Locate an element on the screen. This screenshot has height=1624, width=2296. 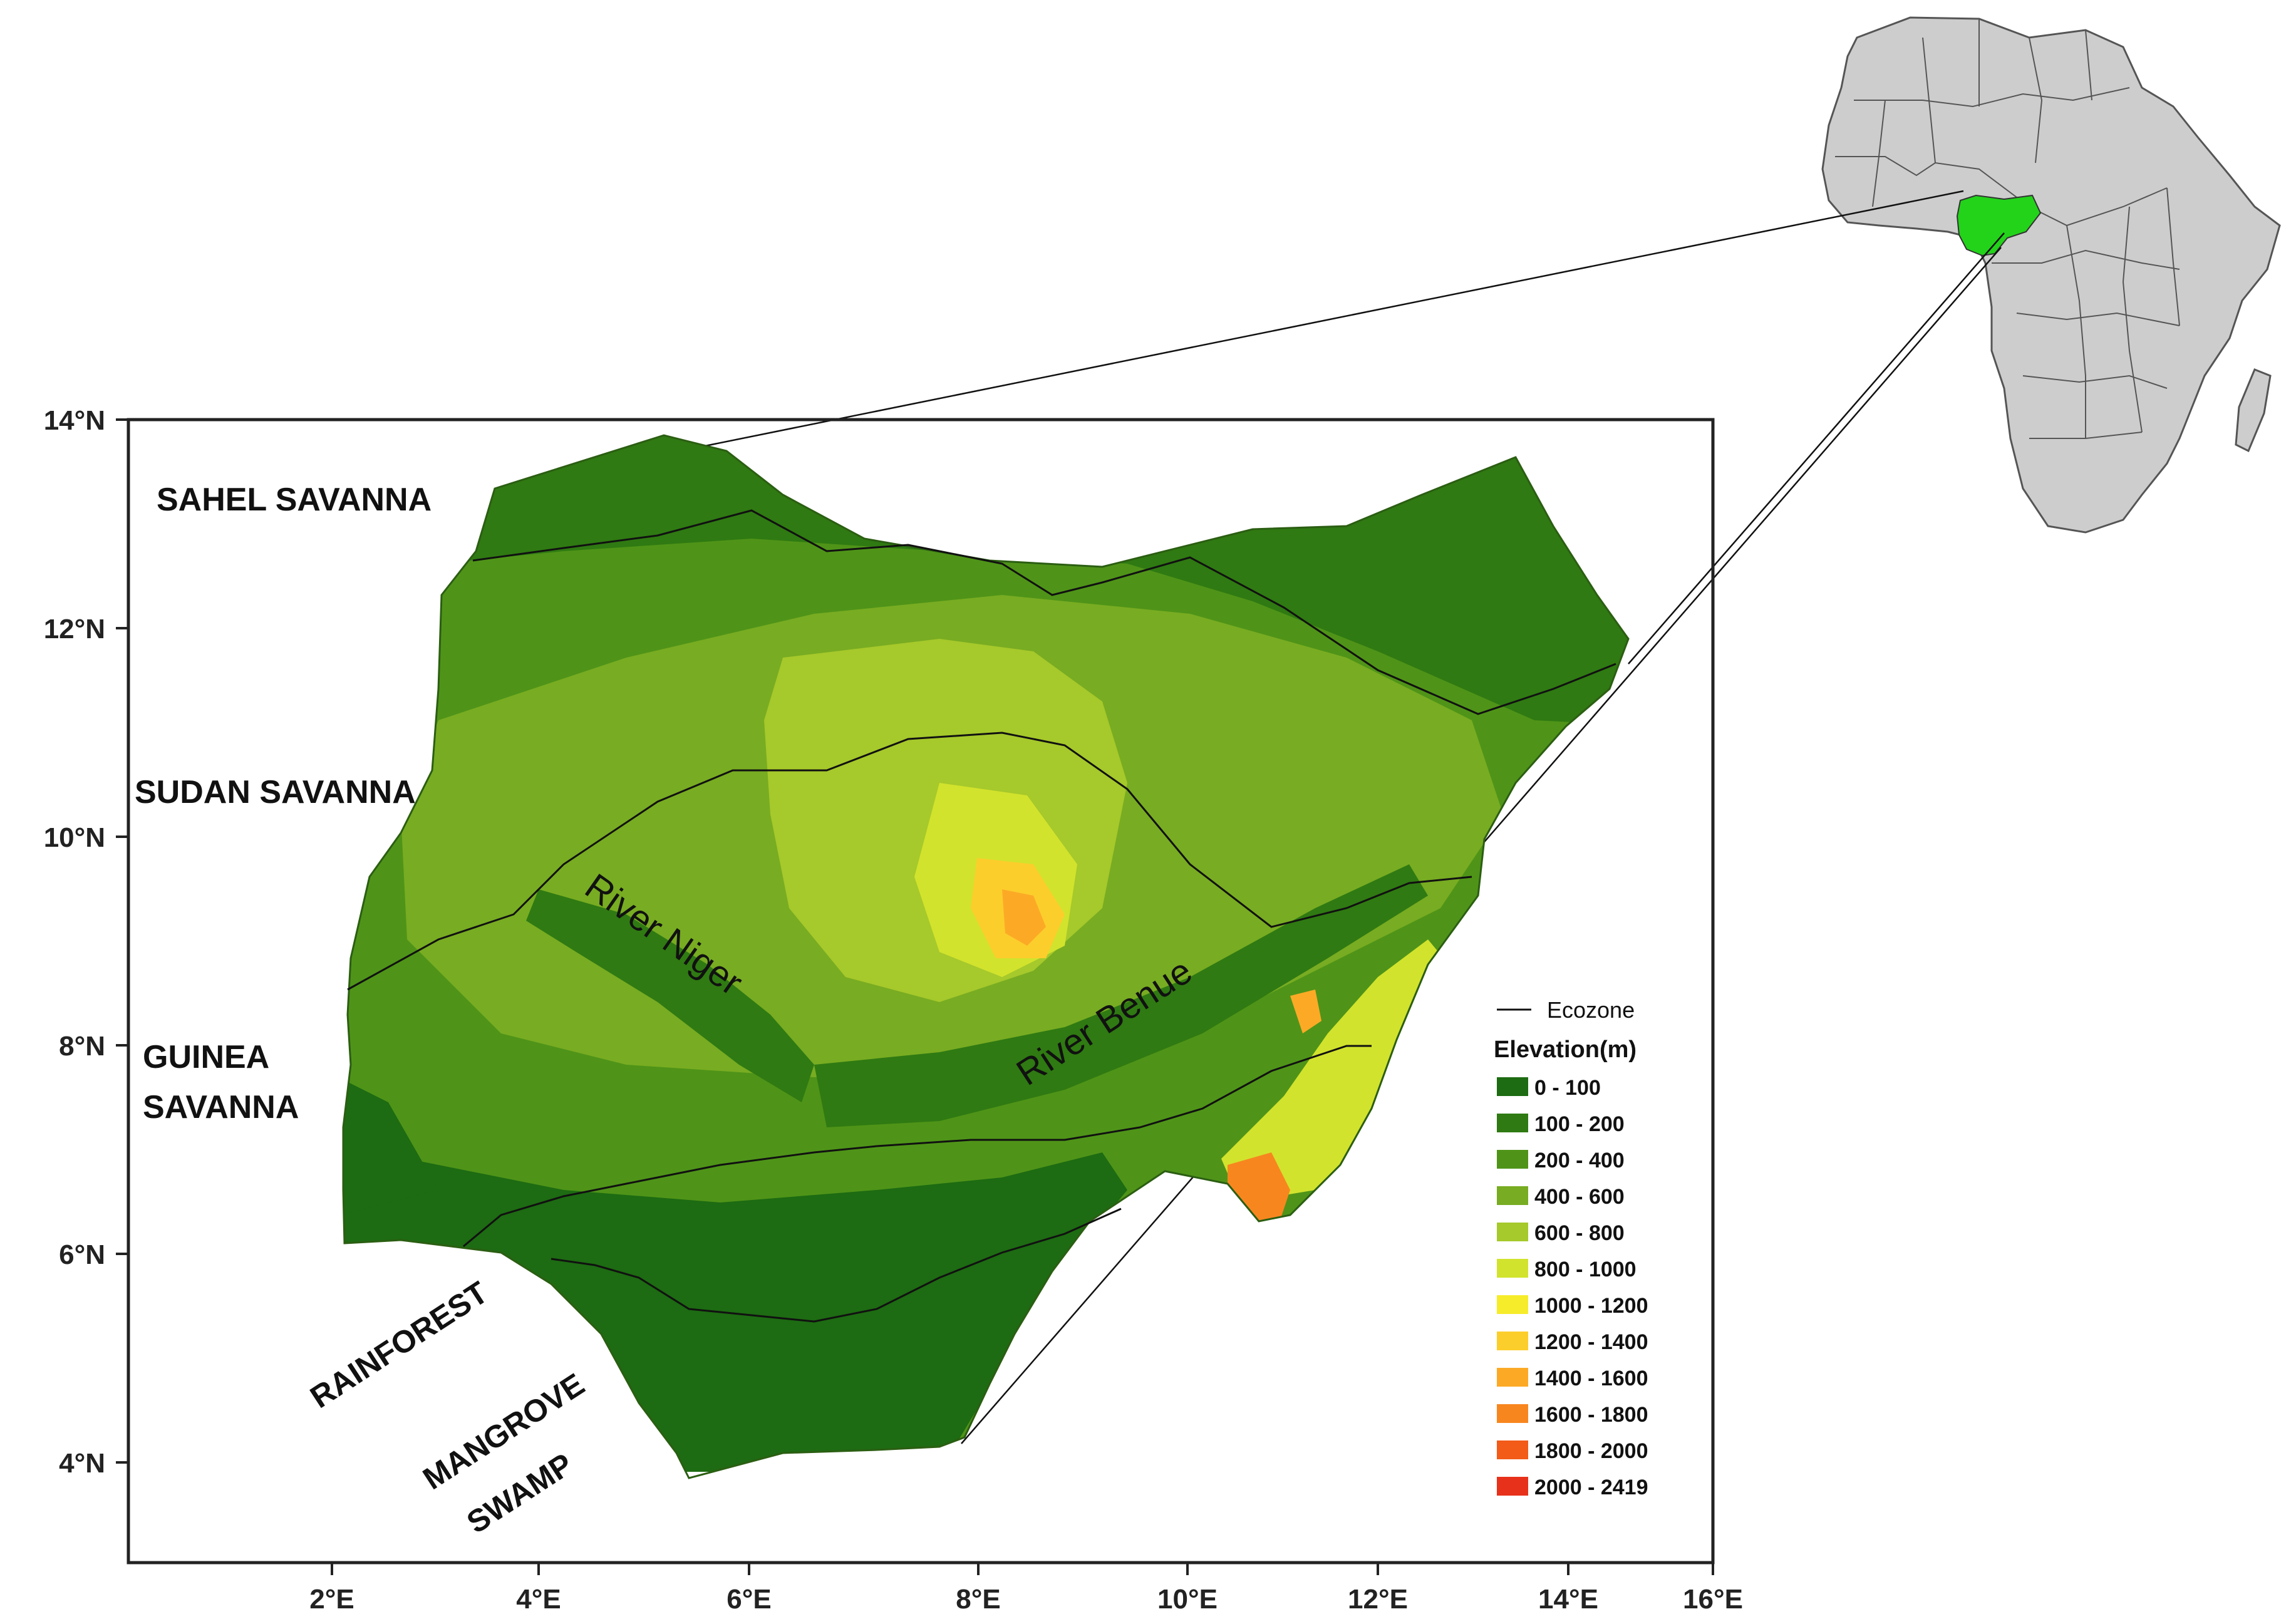
legend-class-label: 800 - 1000 is located at coordinates (1585, 1269).